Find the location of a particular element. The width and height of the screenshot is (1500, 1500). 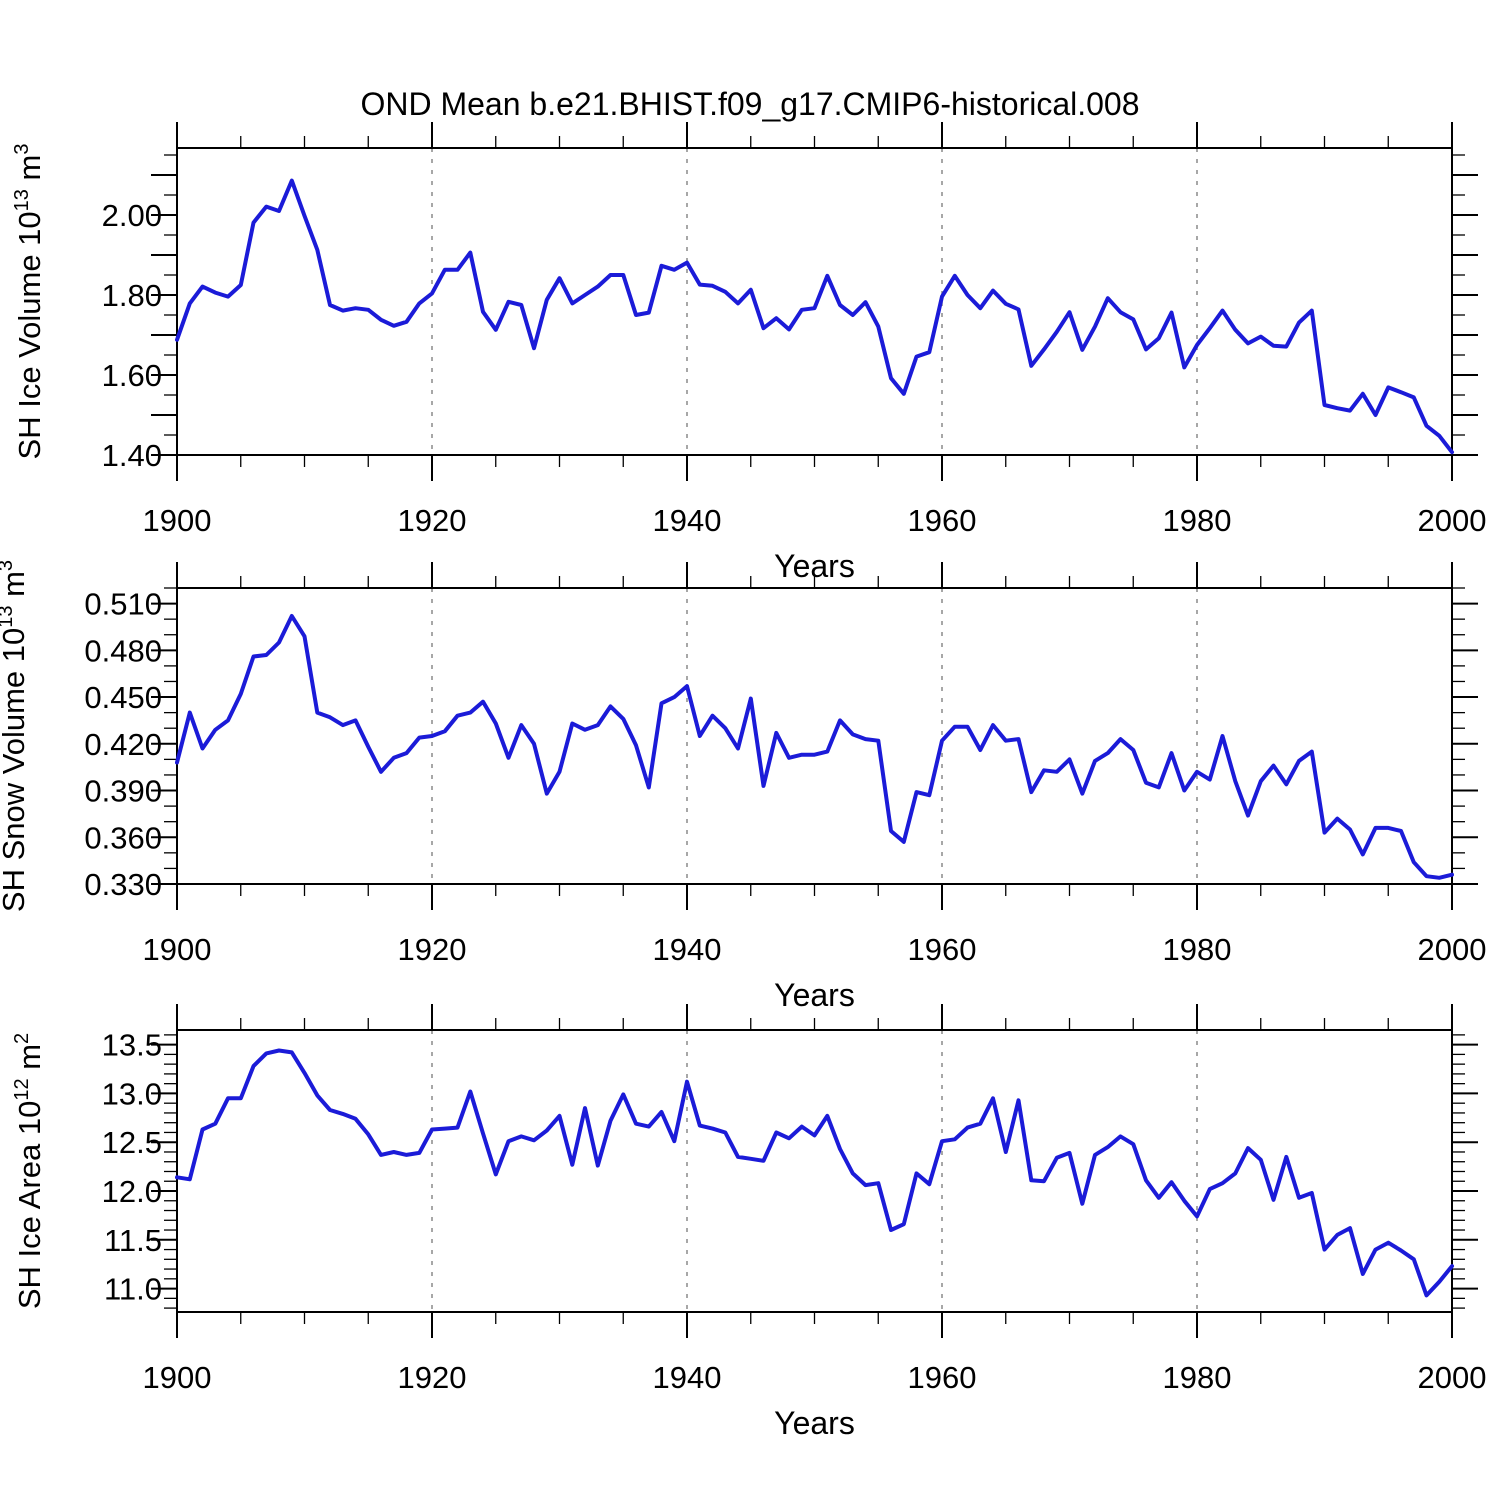

y-tick-label: 2.00 is located at coordinates (132, 215).